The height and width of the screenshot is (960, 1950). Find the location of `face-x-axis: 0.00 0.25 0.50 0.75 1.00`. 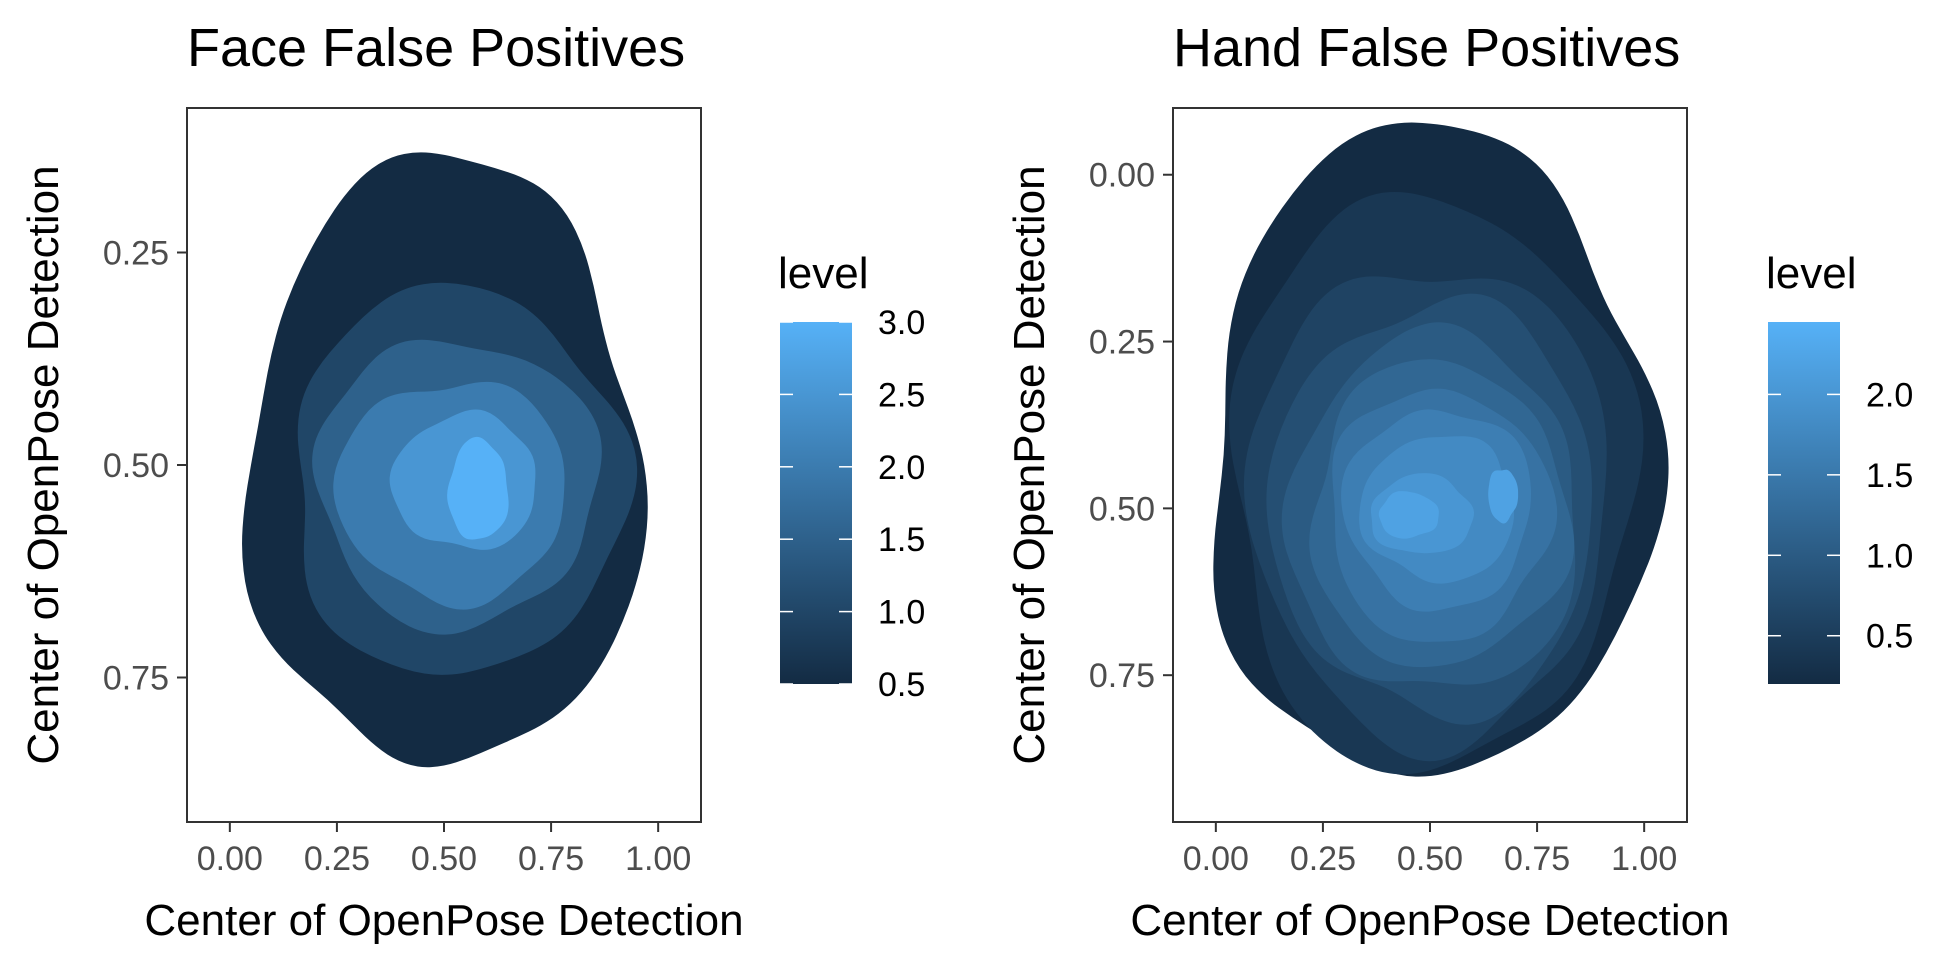

face-x-axis: 0.00 0.25 0.50 0.75 1.00 is located at coordinates (444, 850).